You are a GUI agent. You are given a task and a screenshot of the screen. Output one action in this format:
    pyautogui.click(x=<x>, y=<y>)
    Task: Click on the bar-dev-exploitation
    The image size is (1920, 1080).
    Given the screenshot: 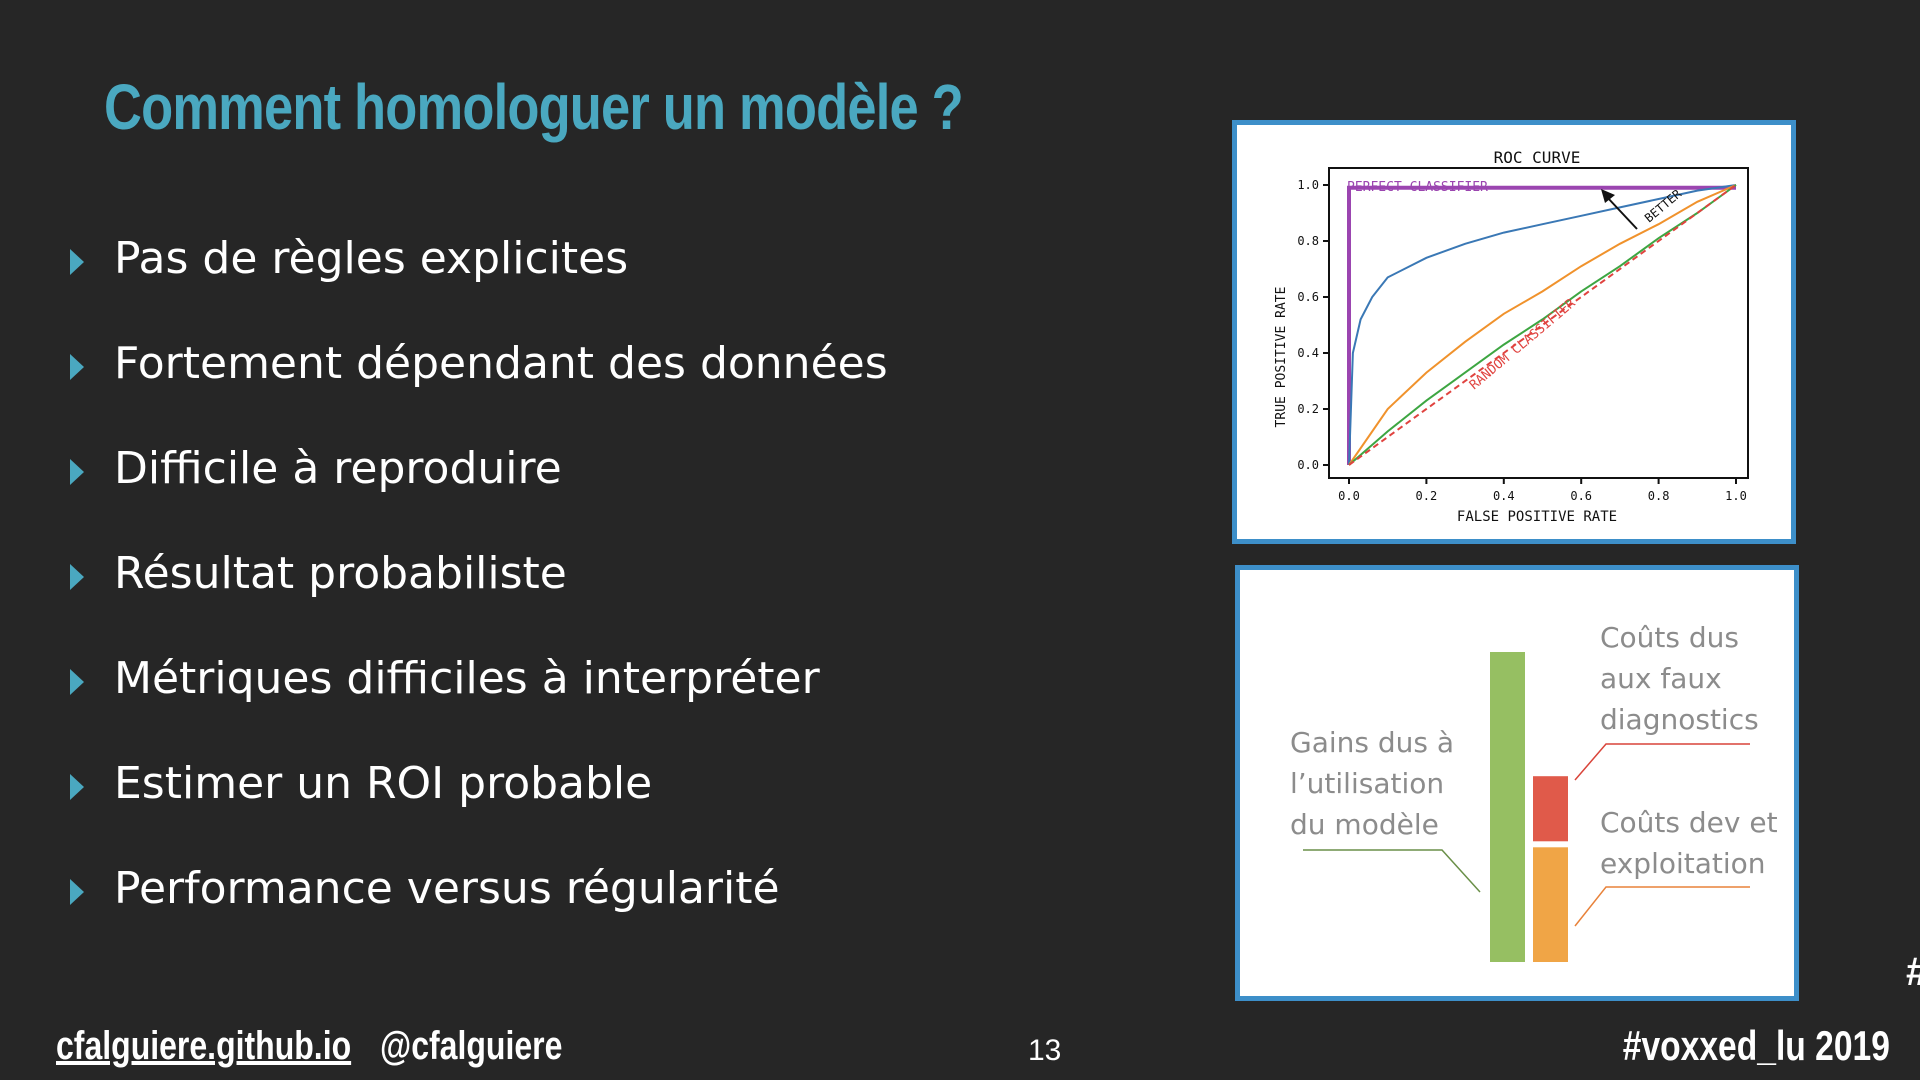 What is the action you would take?
    pyautogui.click(x=1550, y=904)
    